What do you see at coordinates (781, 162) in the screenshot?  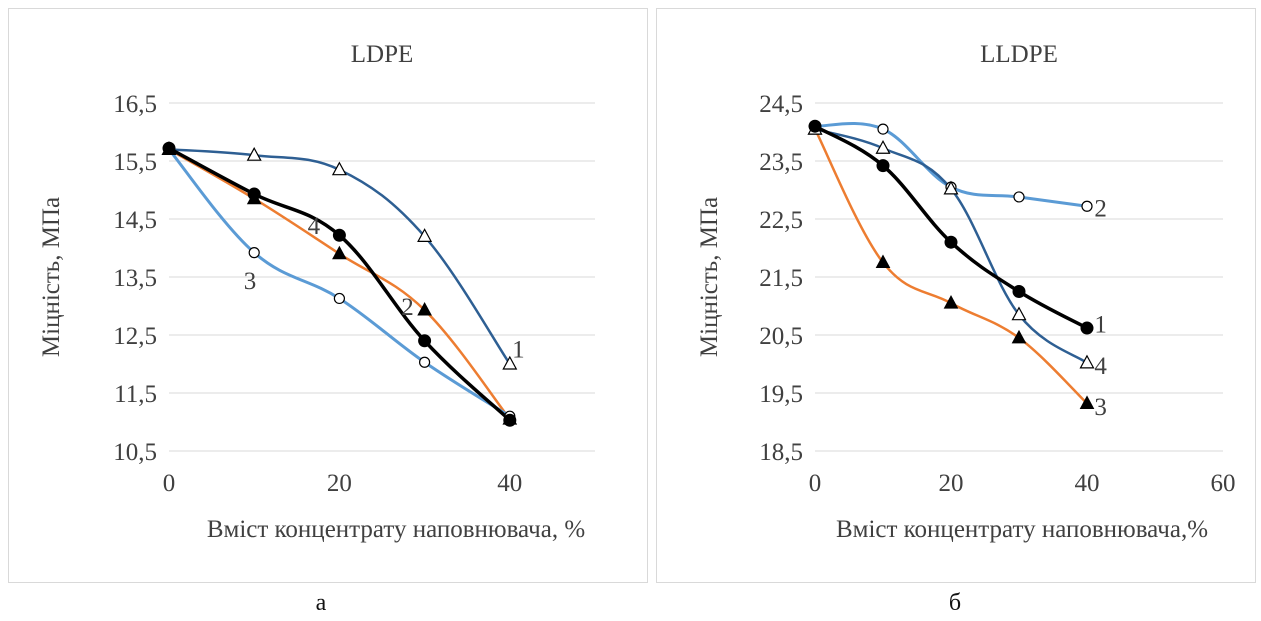 I see `y-tick-label: 23,5` at bounding box center [781, 162].